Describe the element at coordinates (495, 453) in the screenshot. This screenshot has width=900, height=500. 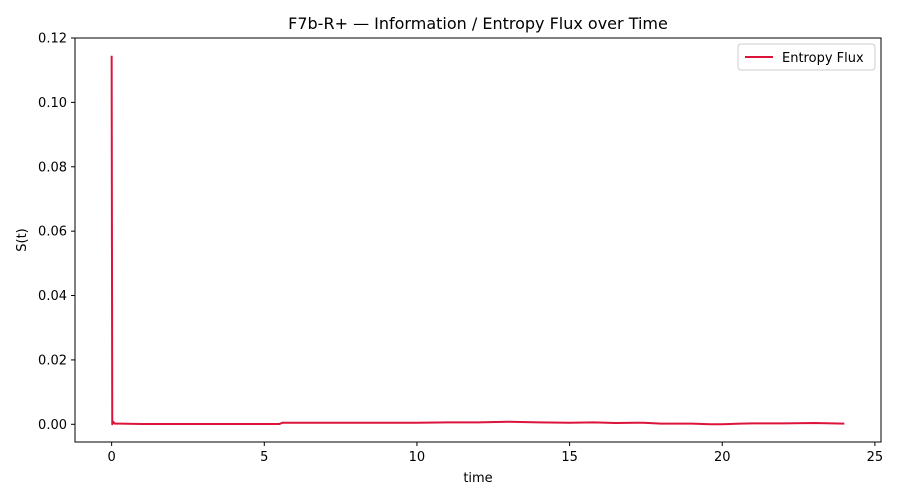
I see `x-axis-ticks: 0 5 10 15 20 25` at that location.